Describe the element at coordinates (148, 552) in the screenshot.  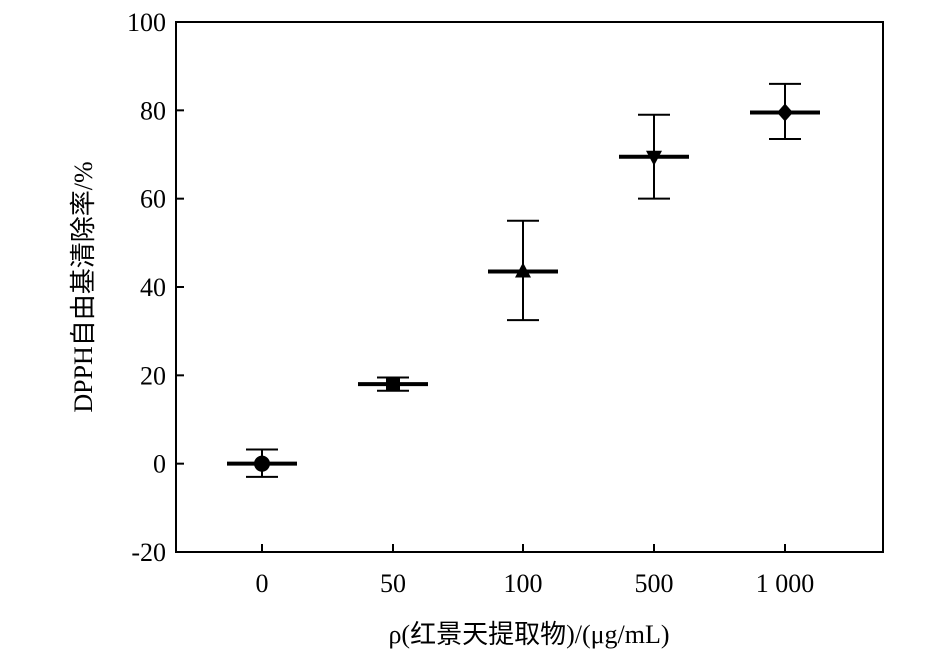
I see `y-tick-label: -20` at that location.